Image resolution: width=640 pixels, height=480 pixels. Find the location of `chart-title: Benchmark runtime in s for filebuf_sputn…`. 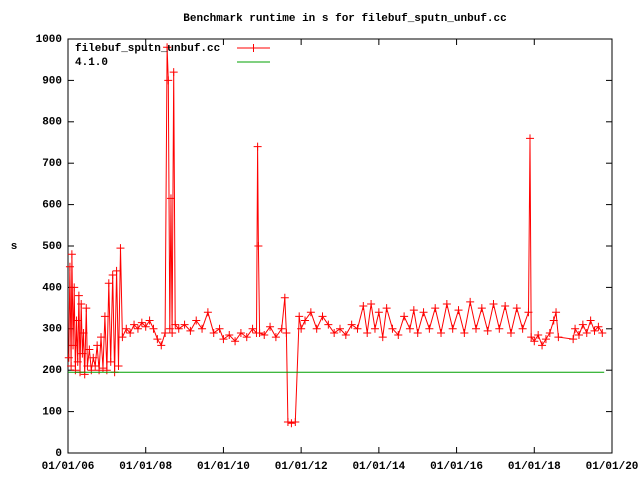

chart-title: Benchmark runtime in s for filebuf_sputn… is located at coordinates (344, 19).